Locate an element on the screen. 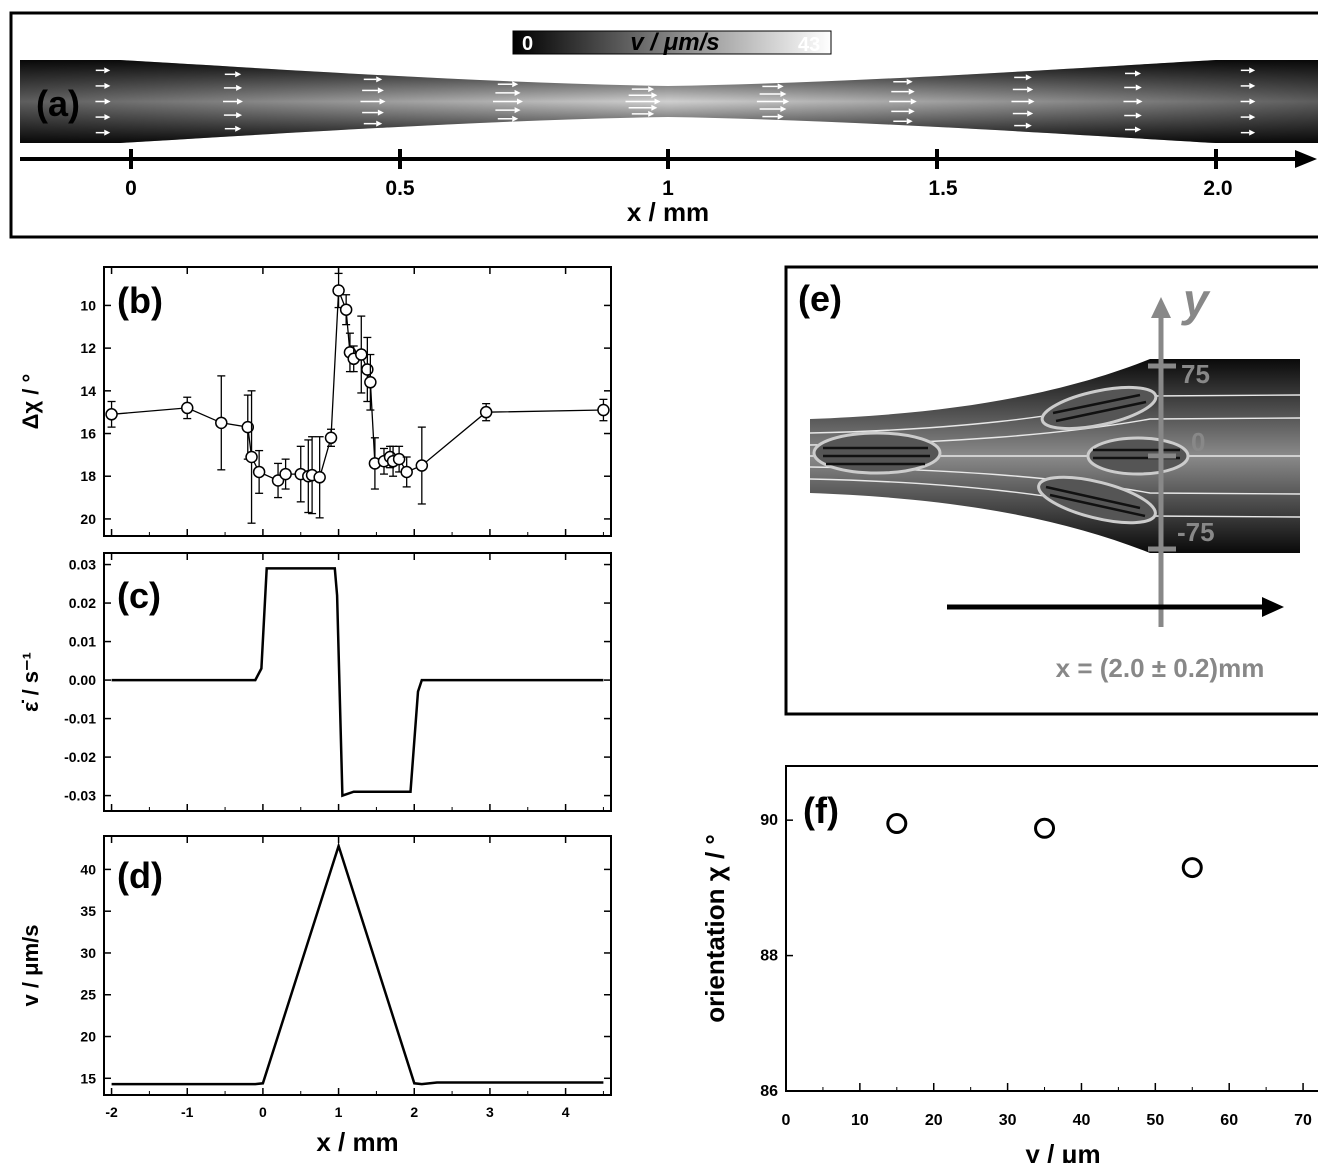 This screenshot has height=1163, width=1318. x-tick-label: -1 is located at coordinates (187, 1112).